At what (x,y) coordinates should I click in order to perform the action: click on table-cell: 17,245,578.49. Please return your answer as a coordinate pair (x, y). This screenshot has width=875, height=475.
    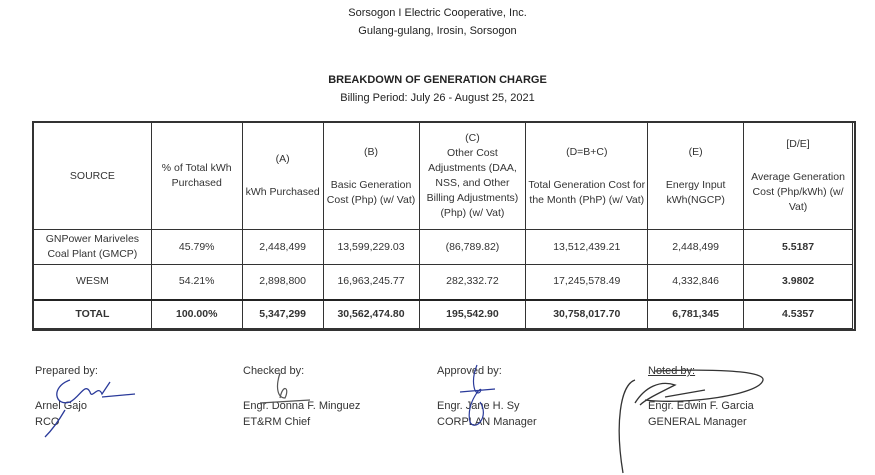
    Looking at the image, I should click on (587, 282).